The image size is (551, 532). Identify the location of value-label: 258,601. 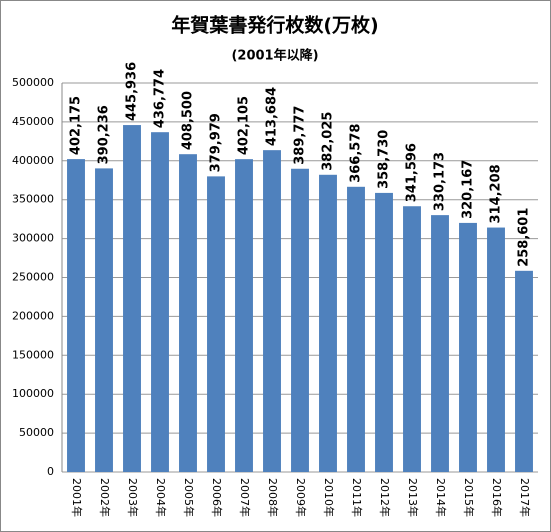
(524, 237).